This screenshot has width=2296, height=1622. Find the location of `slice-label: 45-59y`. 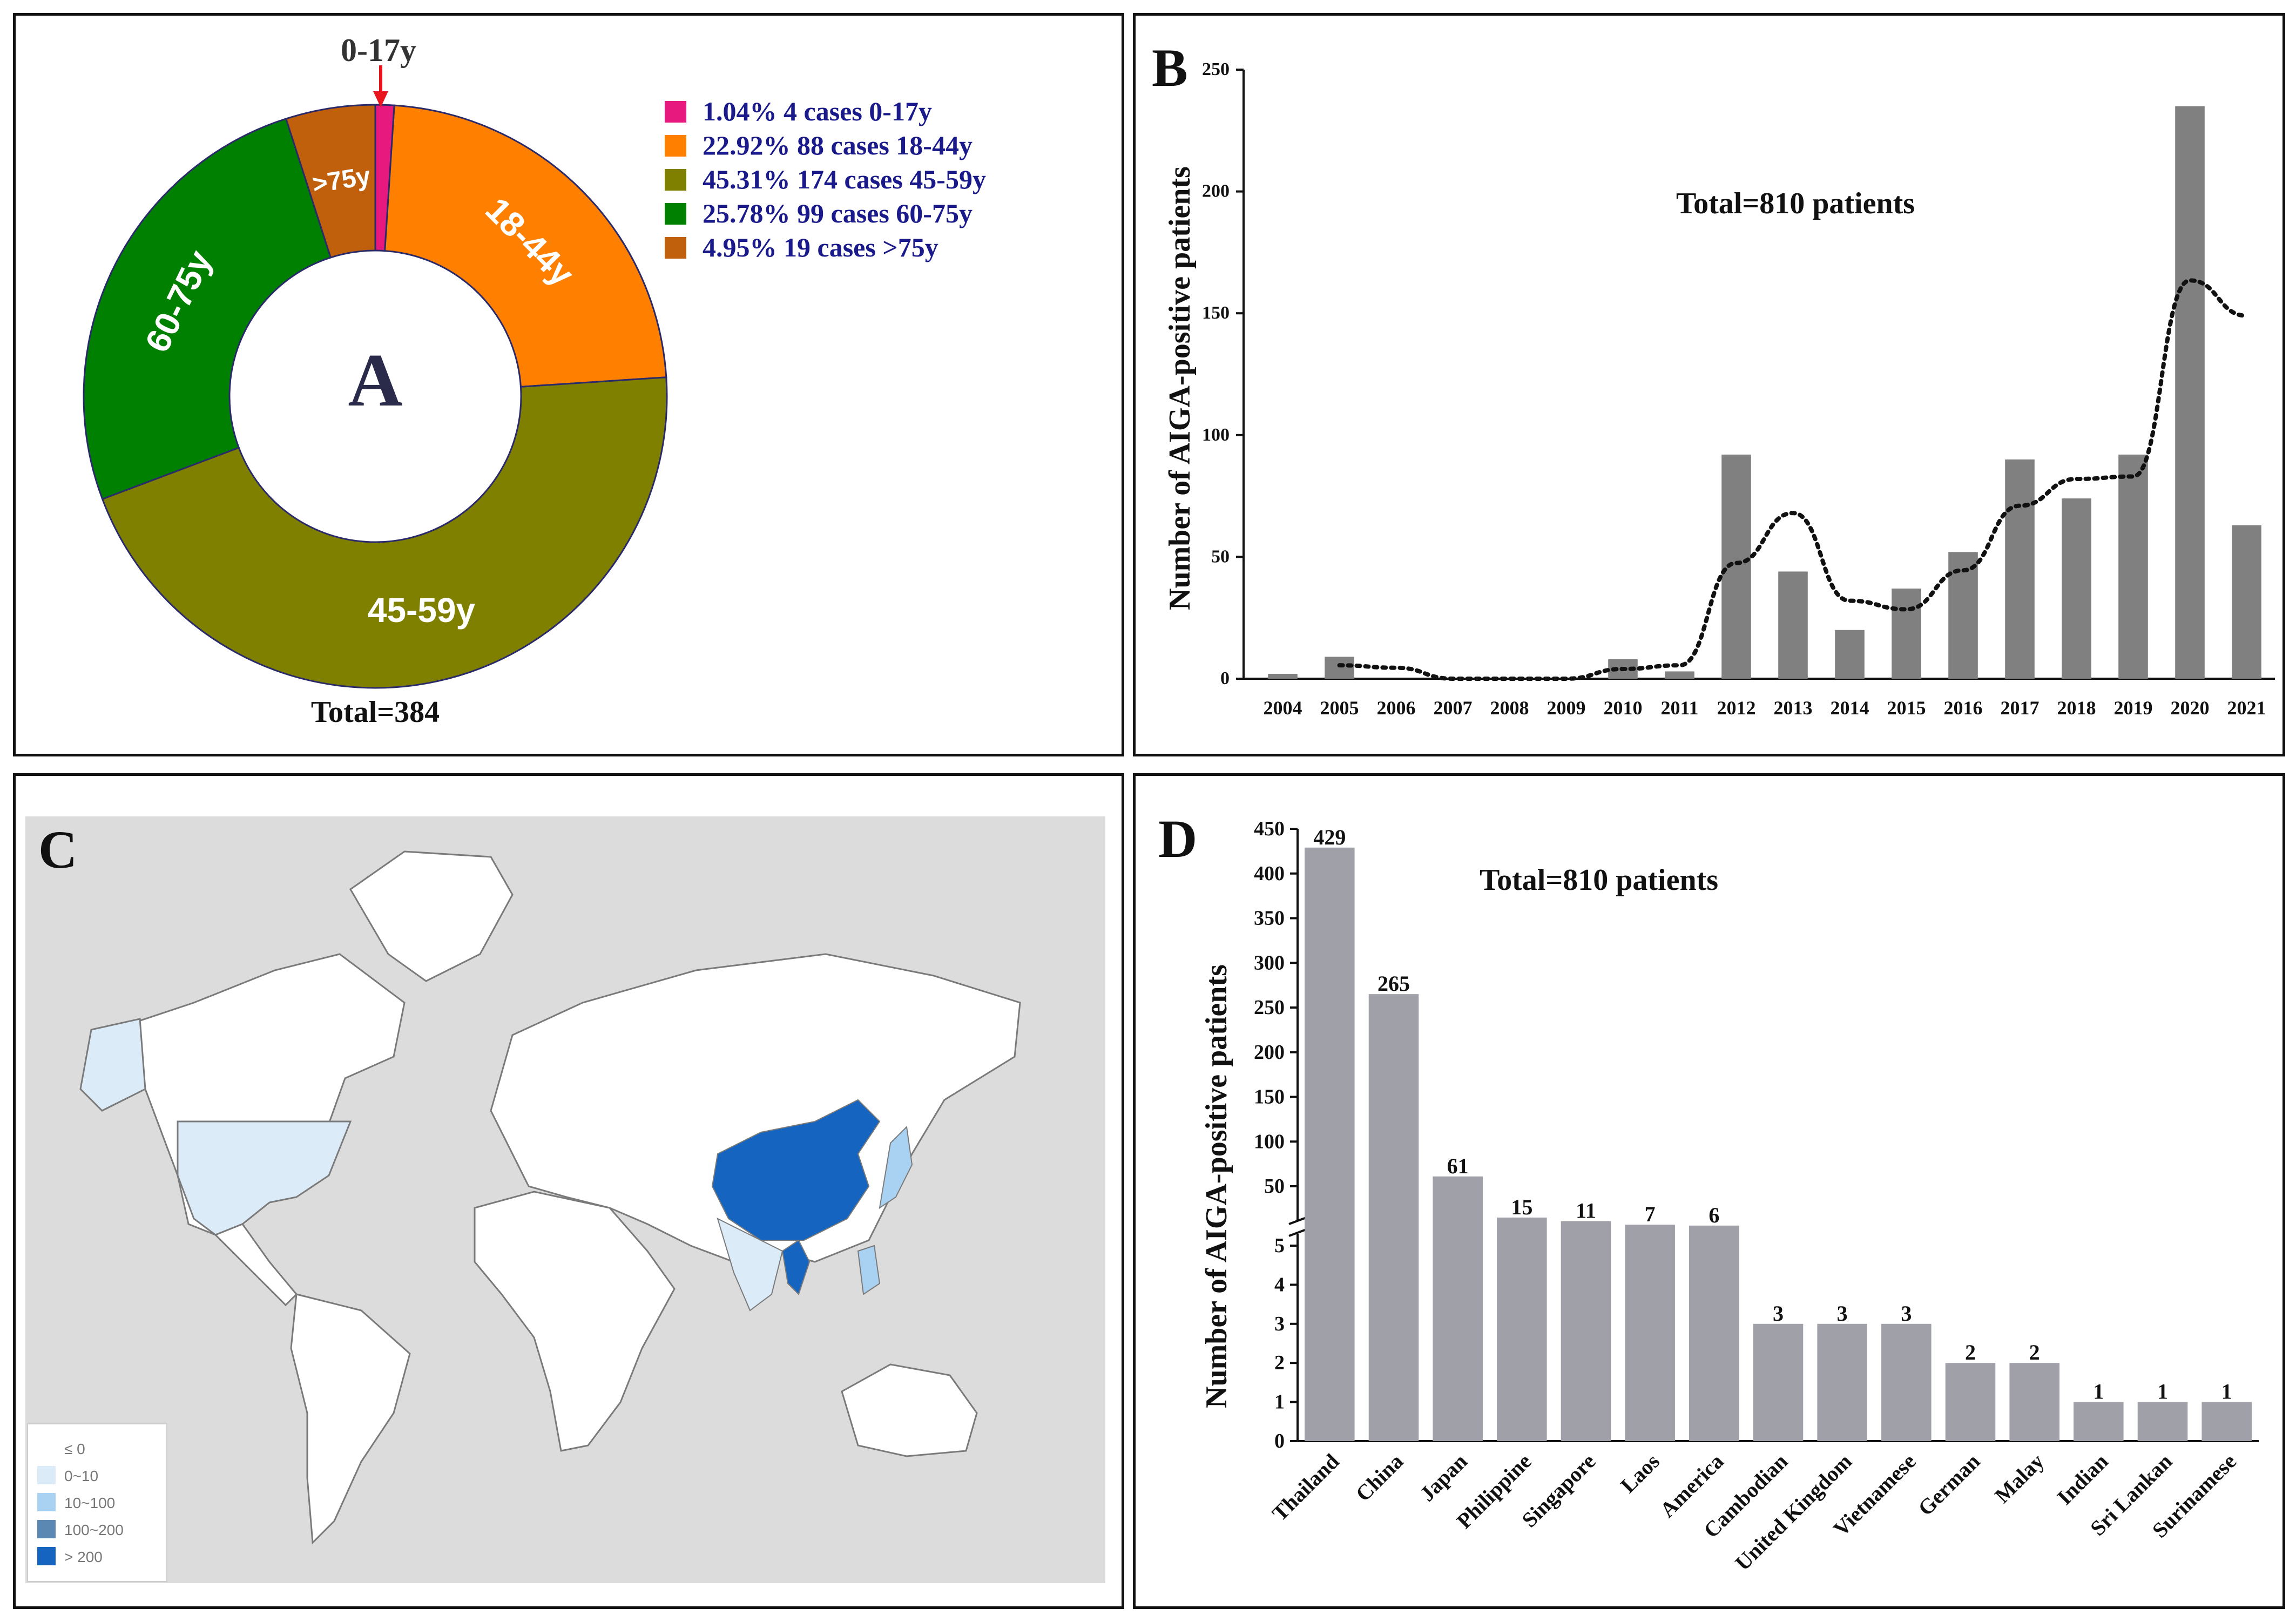

slice-label: 45-59y is located at coordinates (422, 610).